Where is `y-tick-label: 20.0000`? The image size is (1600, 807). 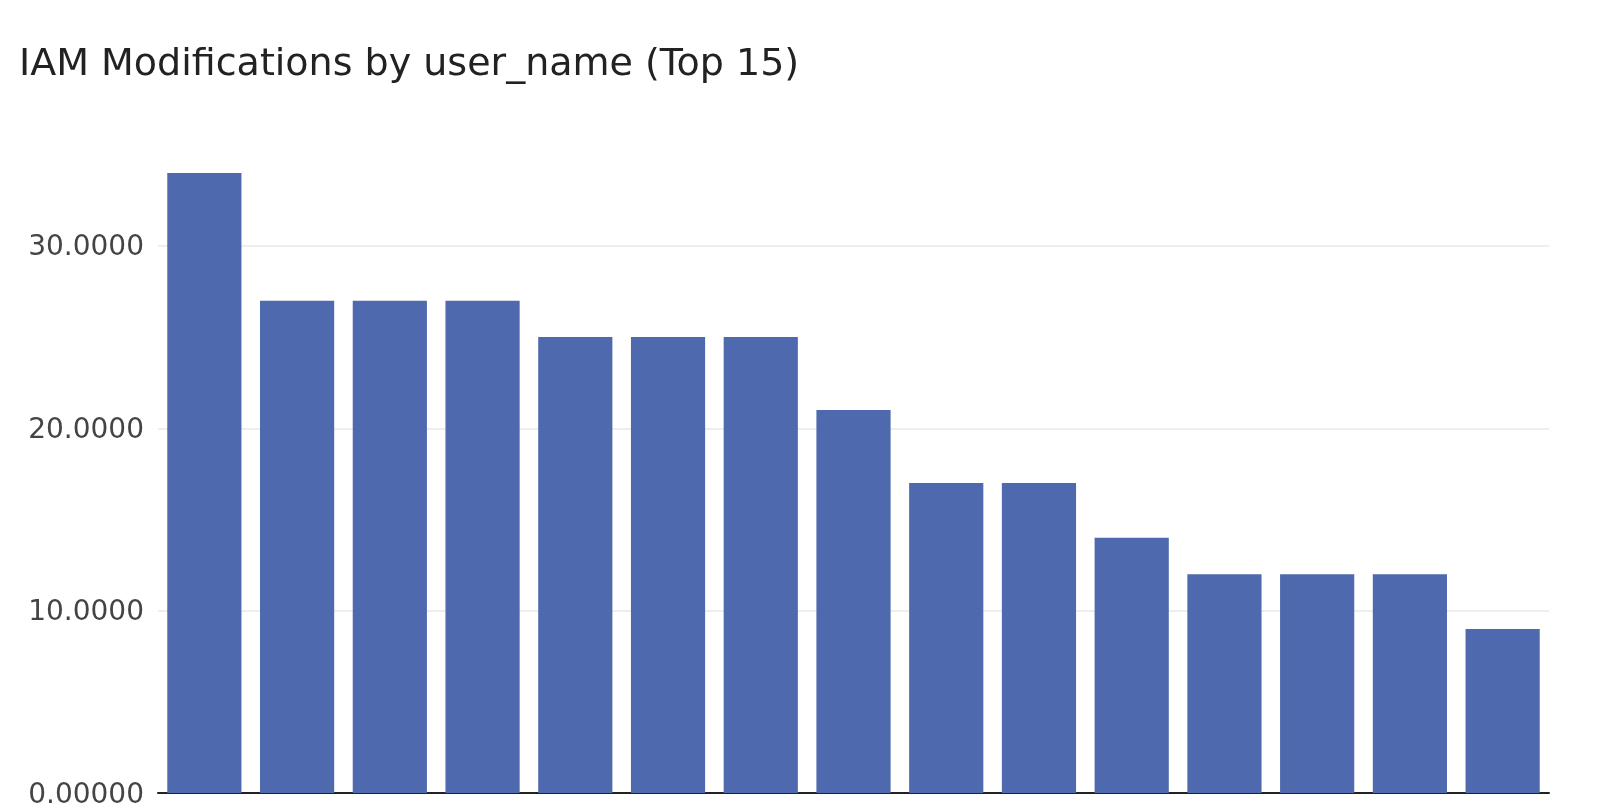 y-tick-label: 20.0000 is located at coordinates (86, 428).